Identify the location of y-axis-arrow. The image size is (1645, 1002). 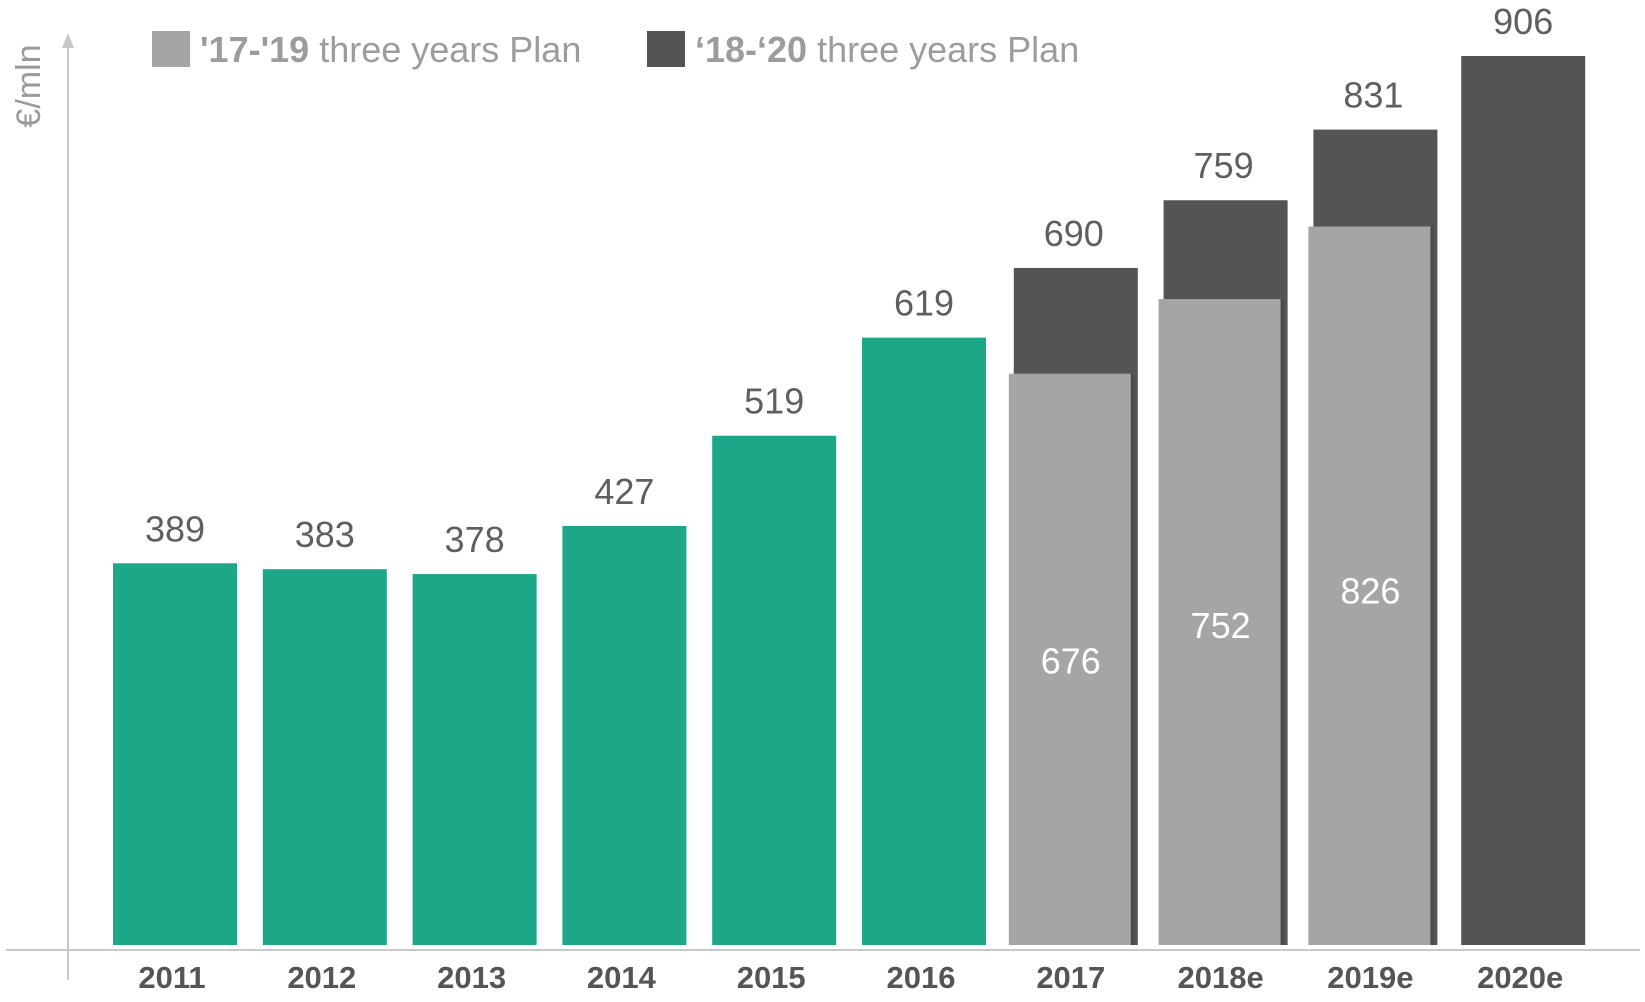
(68, 40).